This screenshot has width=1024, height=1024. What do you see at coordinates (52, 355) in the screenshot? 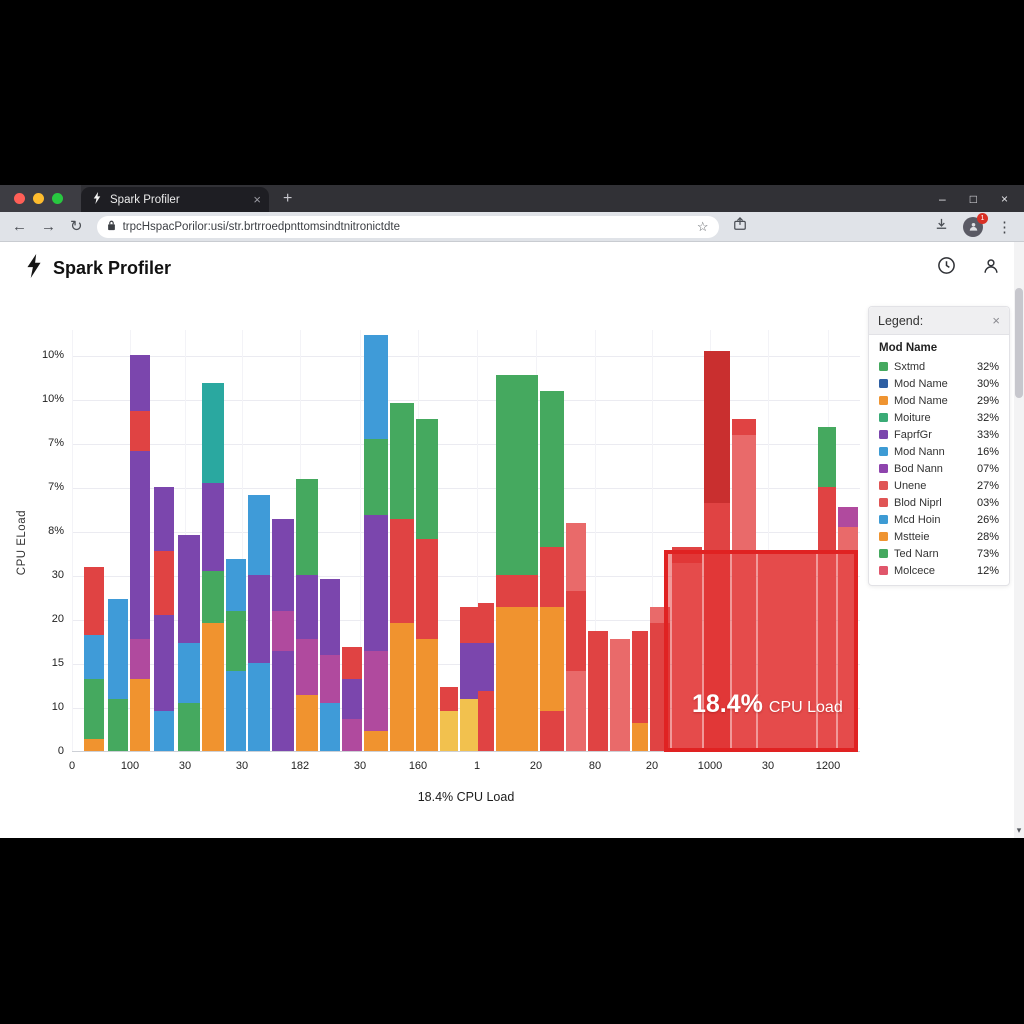
I see `y-tick-label: 10%` at bounding box center [52, 355].